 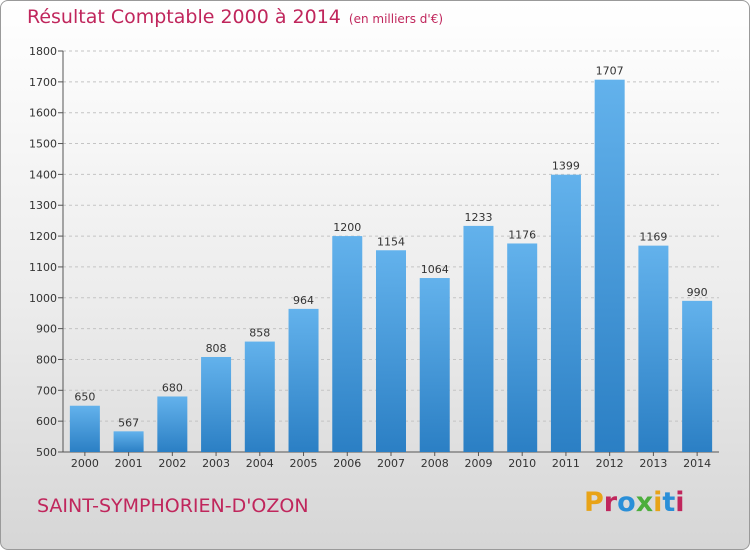 What do you see at coordinates (173, 506) in the screenshot?
I see `place-name: SAINT-SYMPHORIEN-D'OZON` at bounding box center [173, 506].